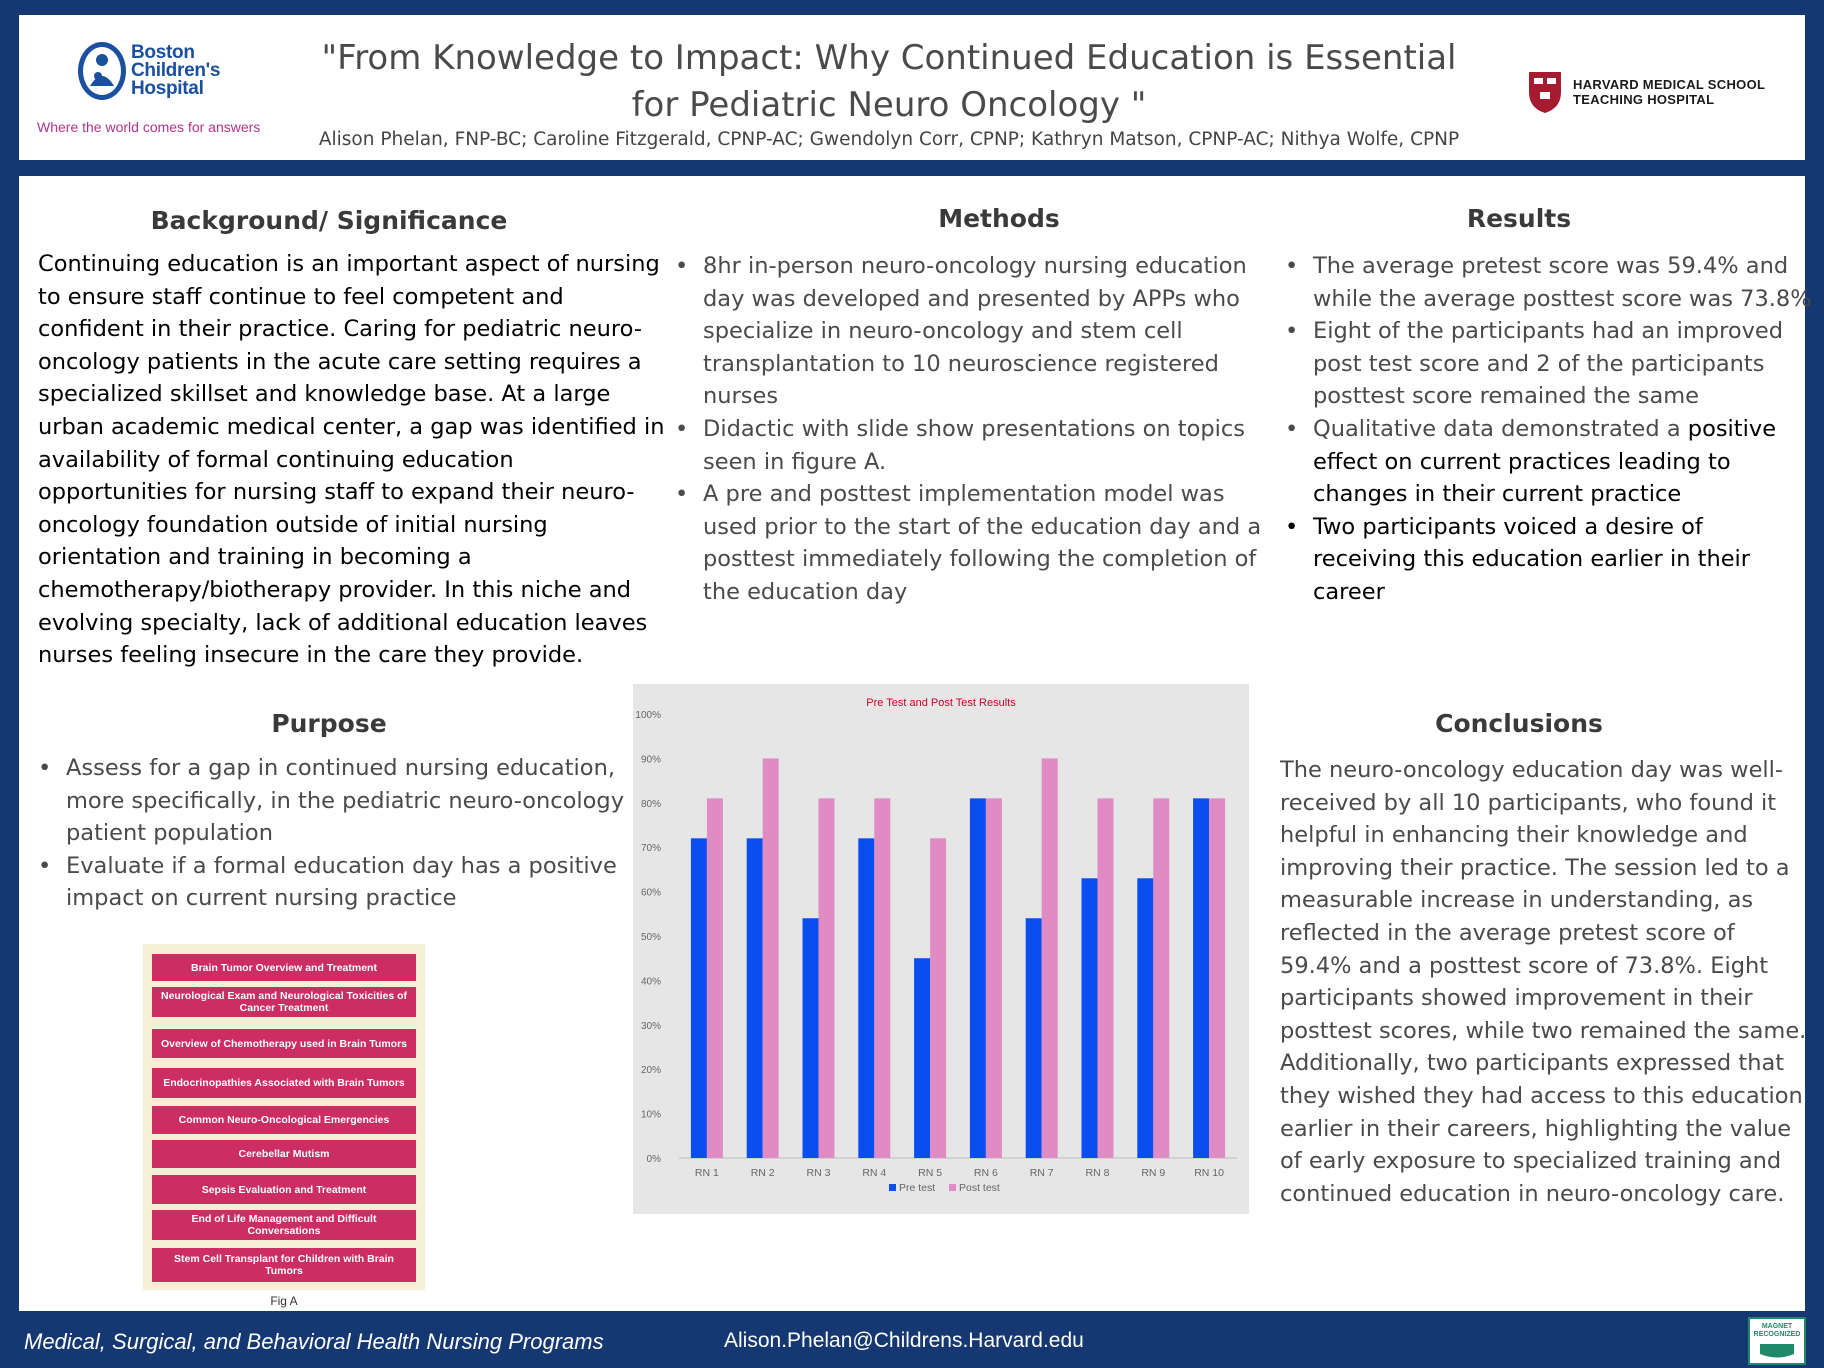 This screenshot has width=1824, height=1368. I want to click on y-tick-label: 60%, so click(651, 893).